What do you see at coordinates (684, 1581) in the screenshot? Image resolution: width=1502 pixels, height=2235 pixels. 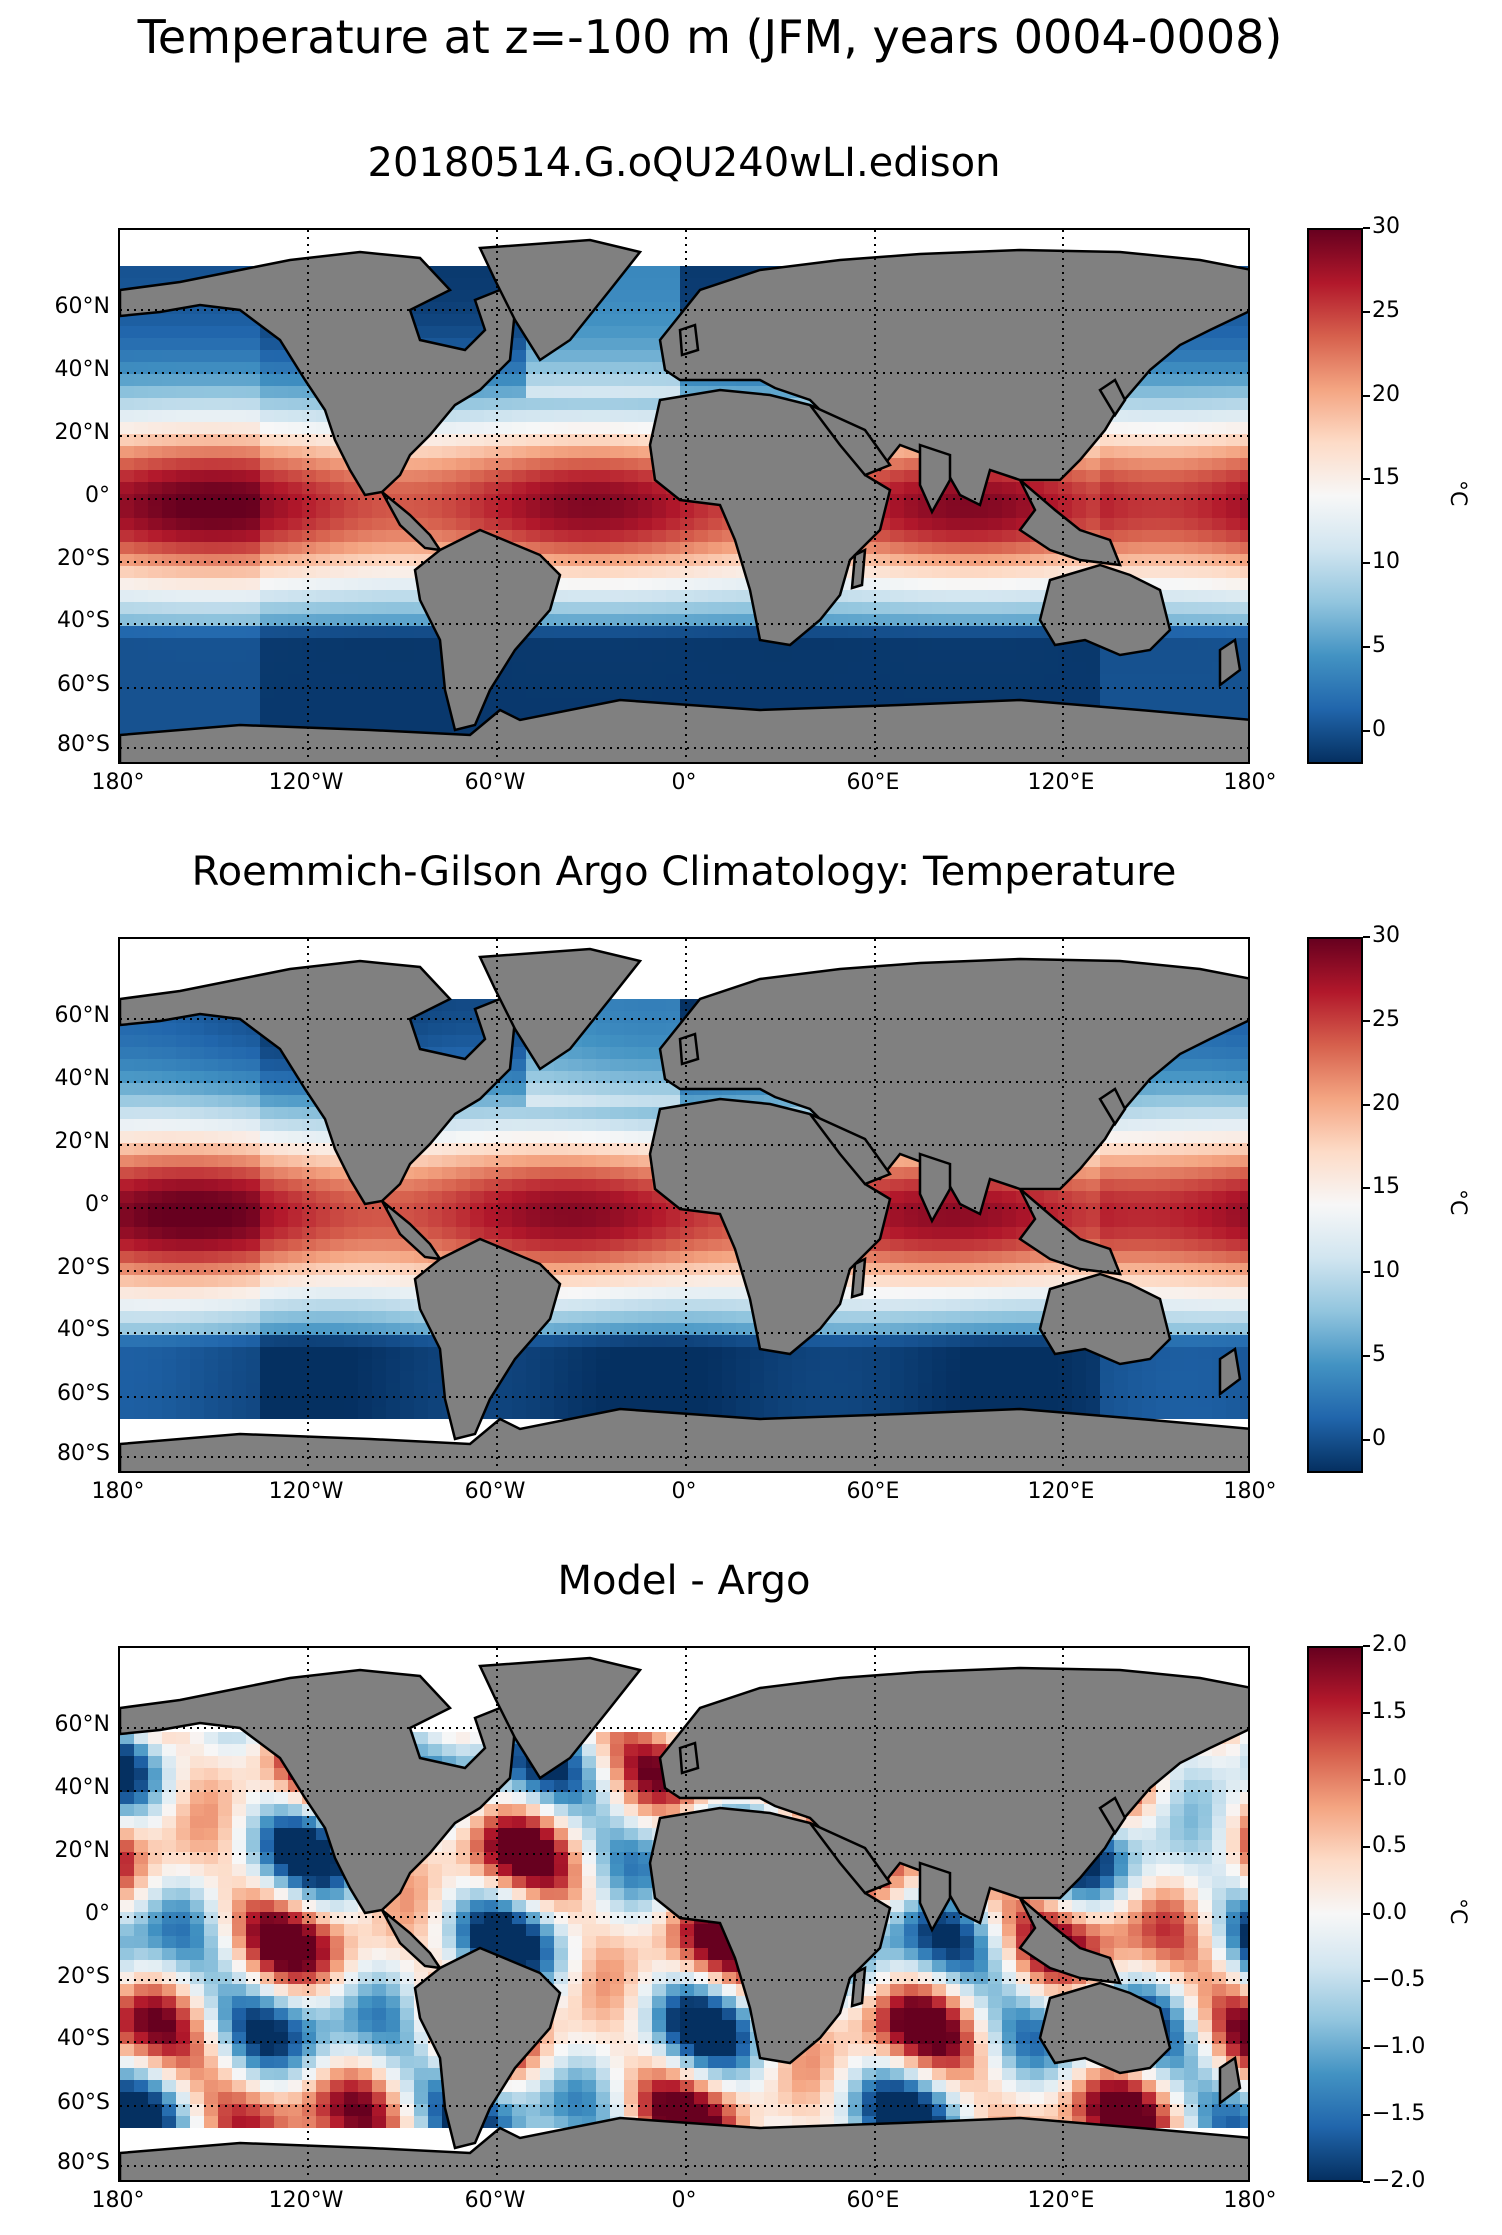 I see `panel-title: Model - Argo` at bounding box center [684, 1581].